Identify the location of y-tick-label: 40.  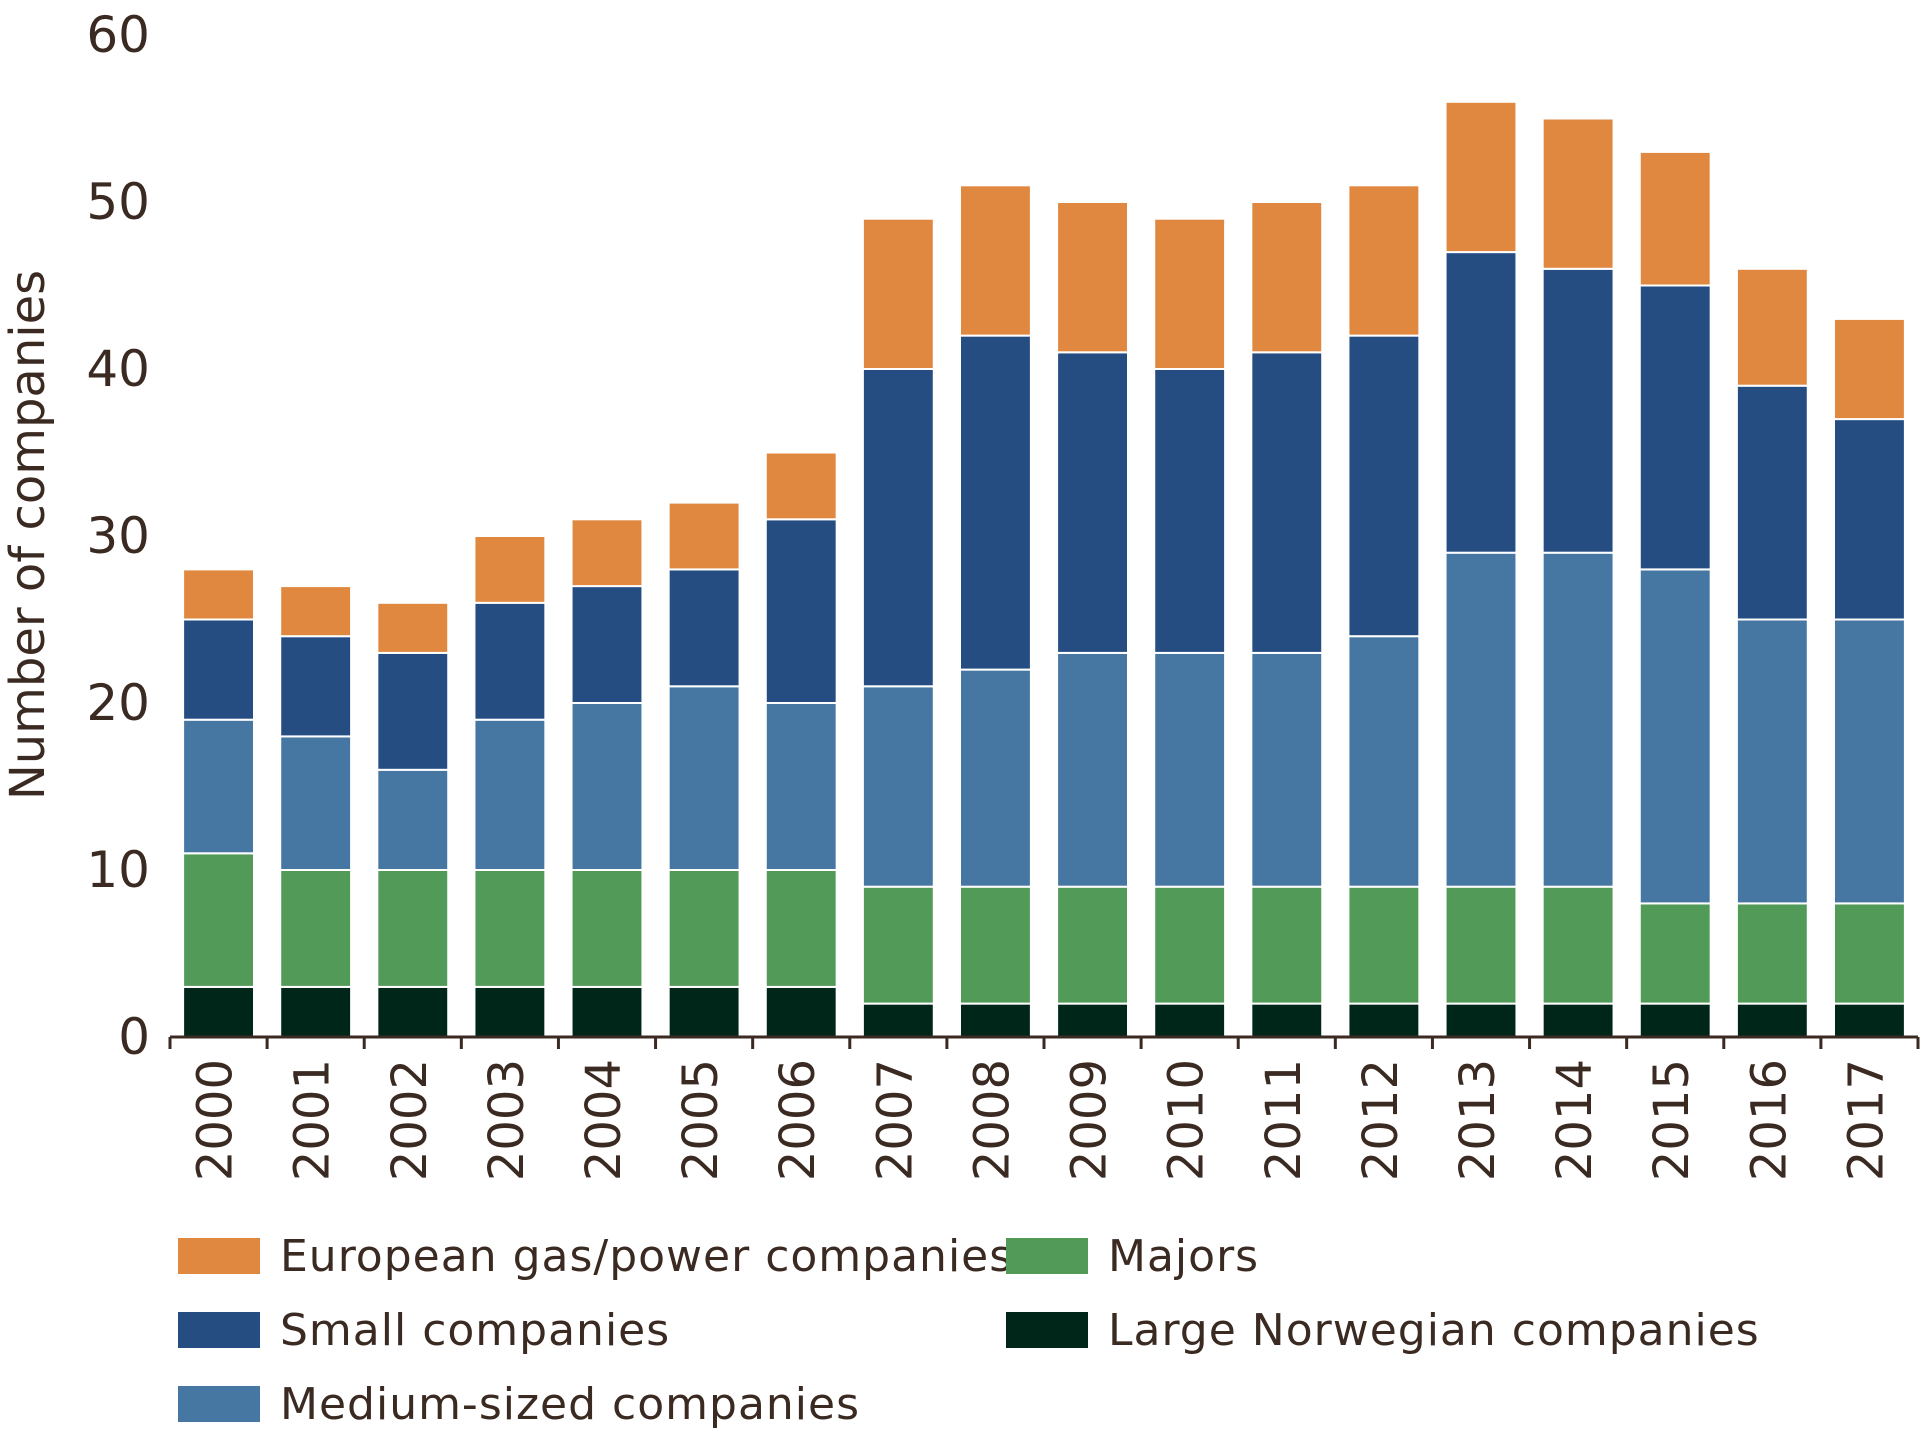
(118, 369).